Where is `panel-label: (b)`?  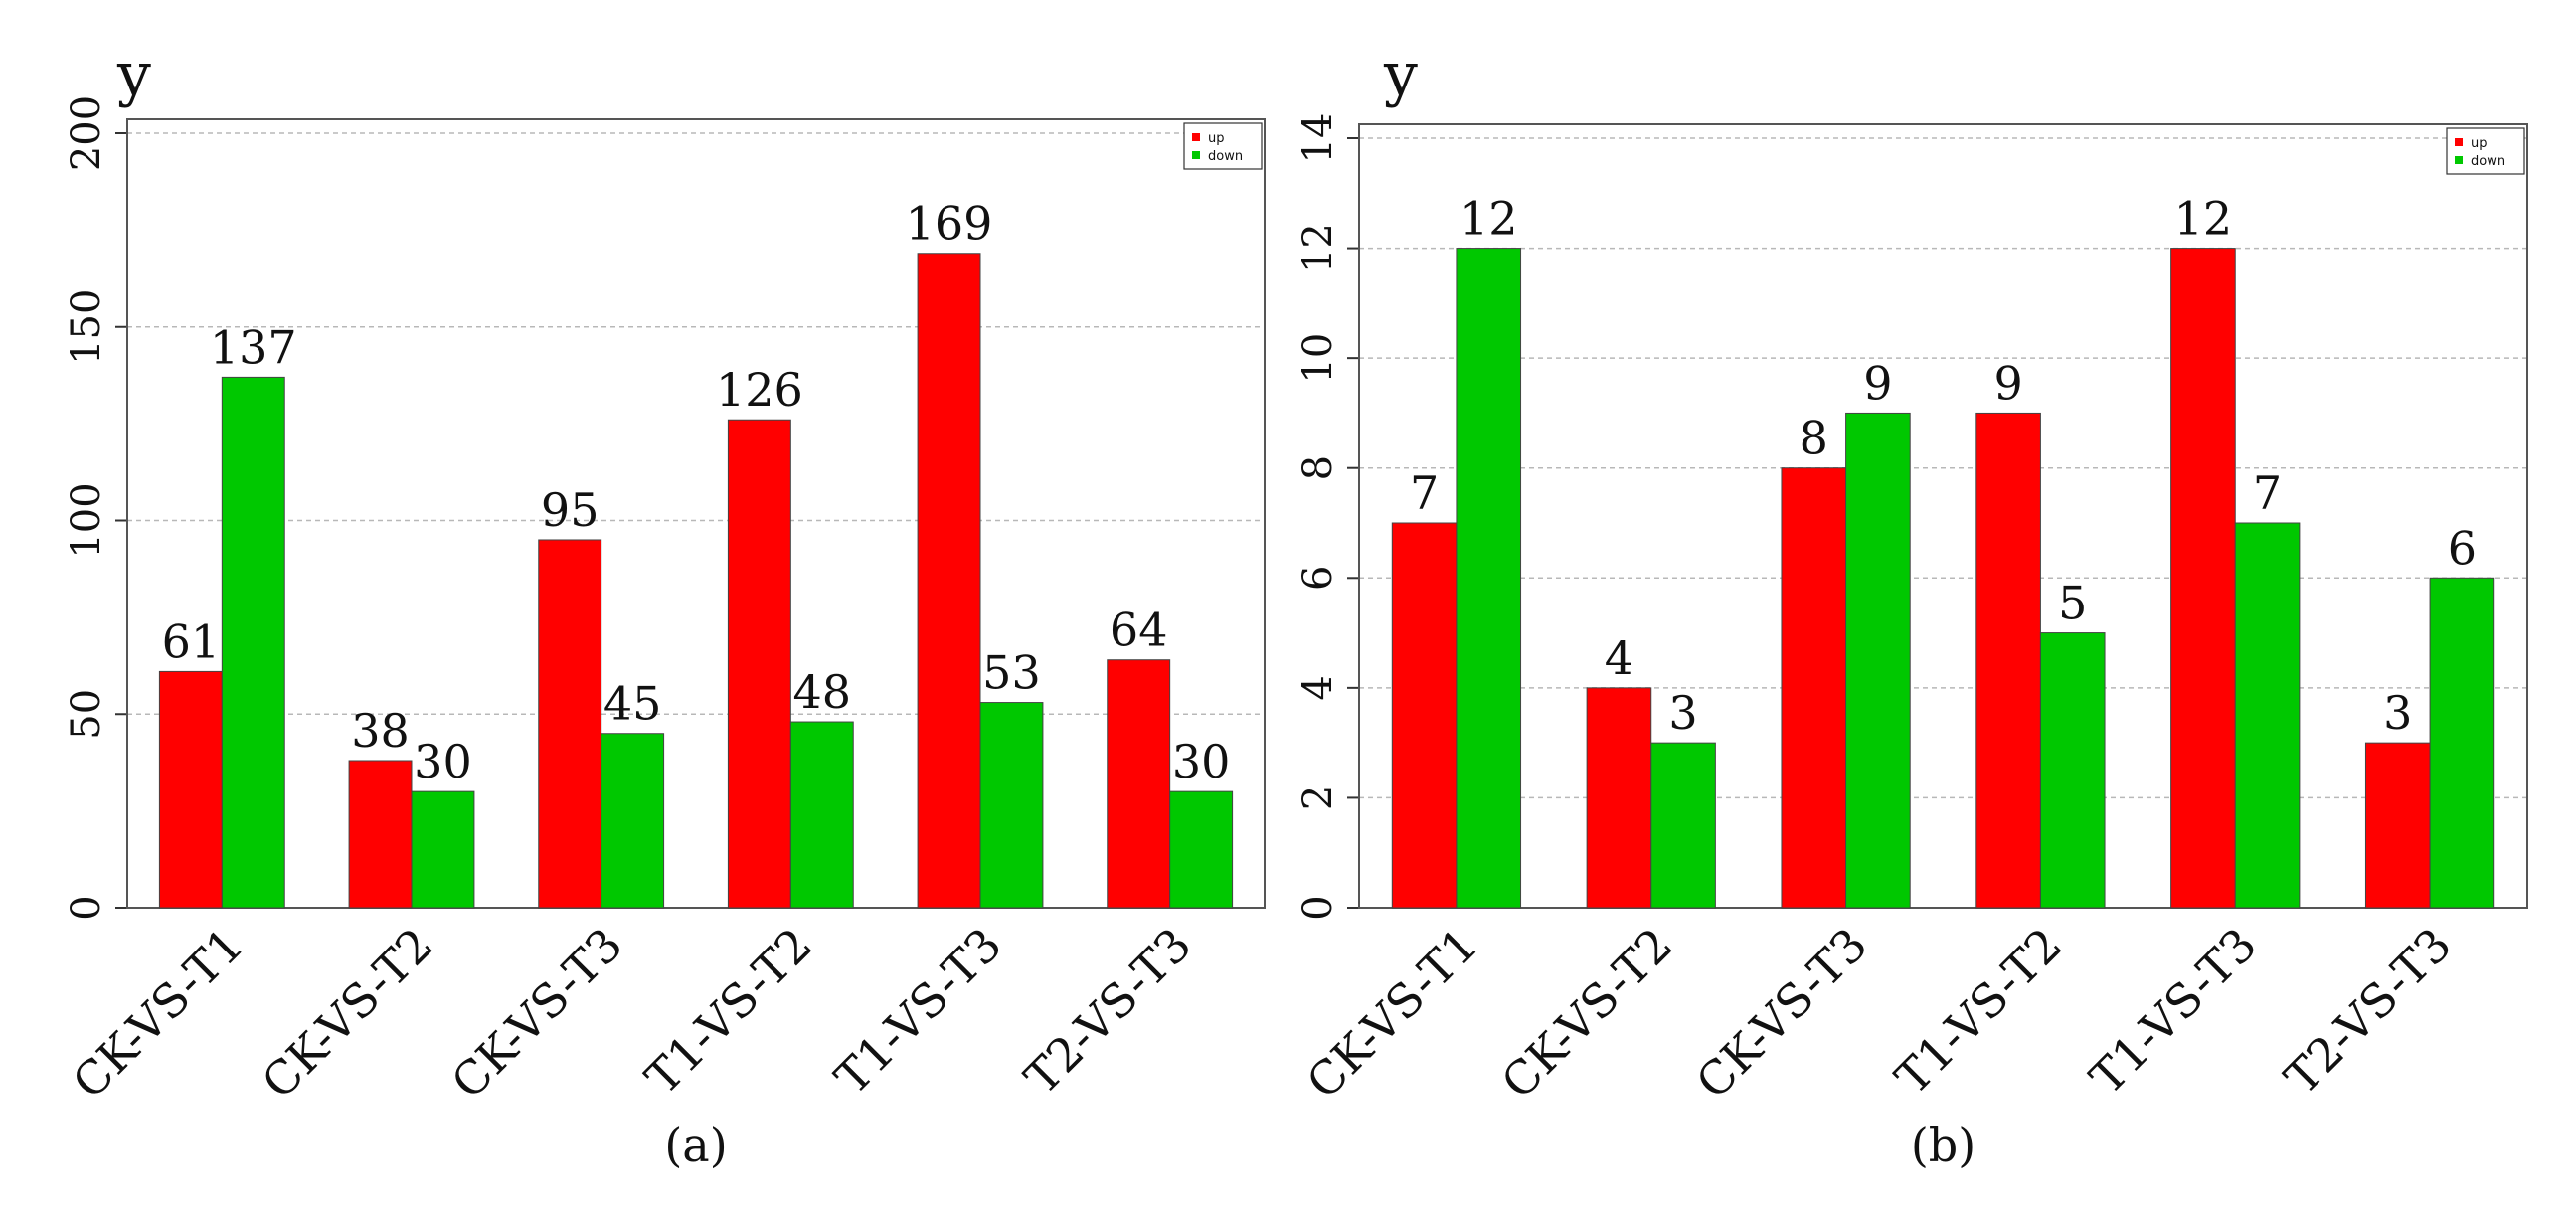
panel-label: (b) is located at coordinates (1943, 1145).